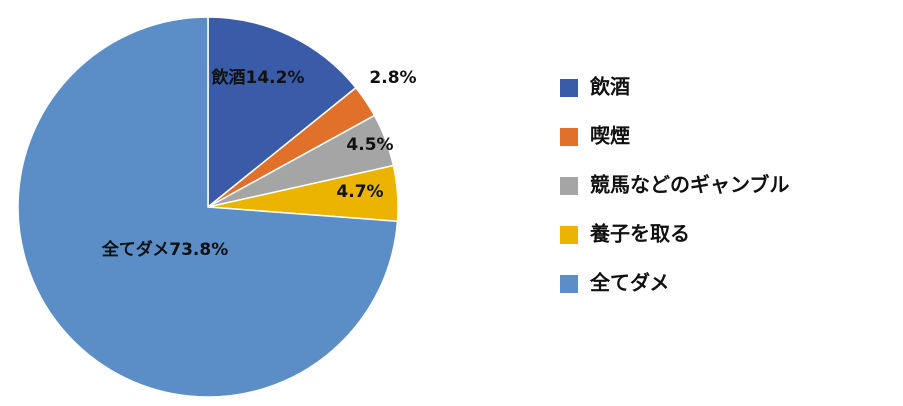 This screenshot has width=903, height=406. What do you see at coordinates (689, 185) in the screenshot?
I see `legend-label: 競馬などのギャンブル` at bounding box center [689, 185].